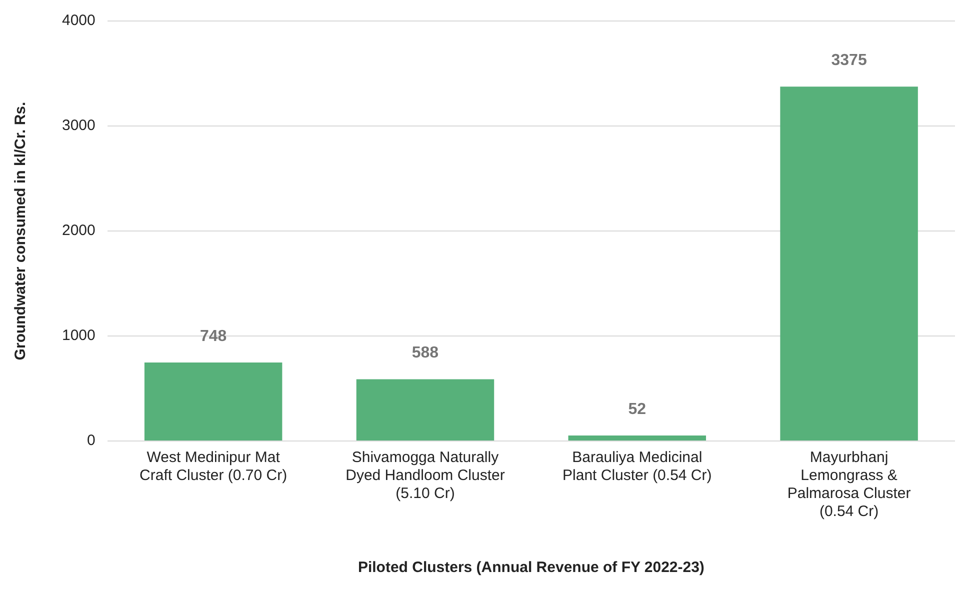  Describe the element at coordinates (79, 21) in the screenshot. I see `y-tick-label: 4000` at that location.